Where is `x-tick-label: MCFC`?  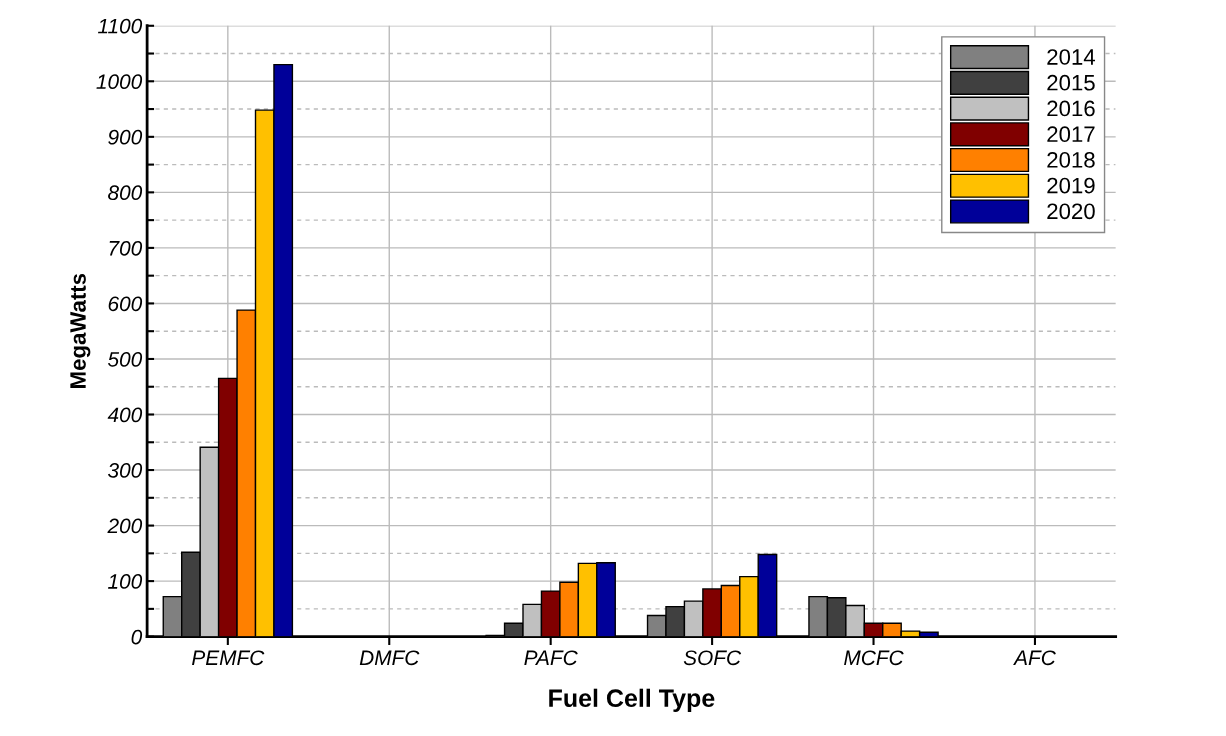 x-tick-label: MCFC is located at coordinates (874, 658).